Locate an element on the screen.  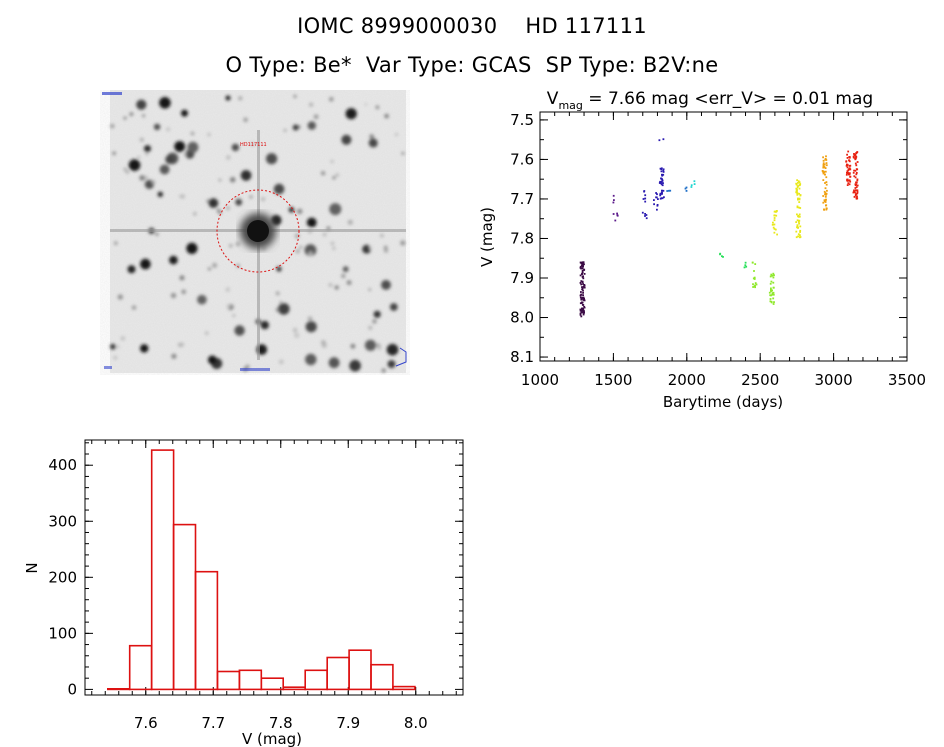
field-stars is located at coordinates (258, 233).